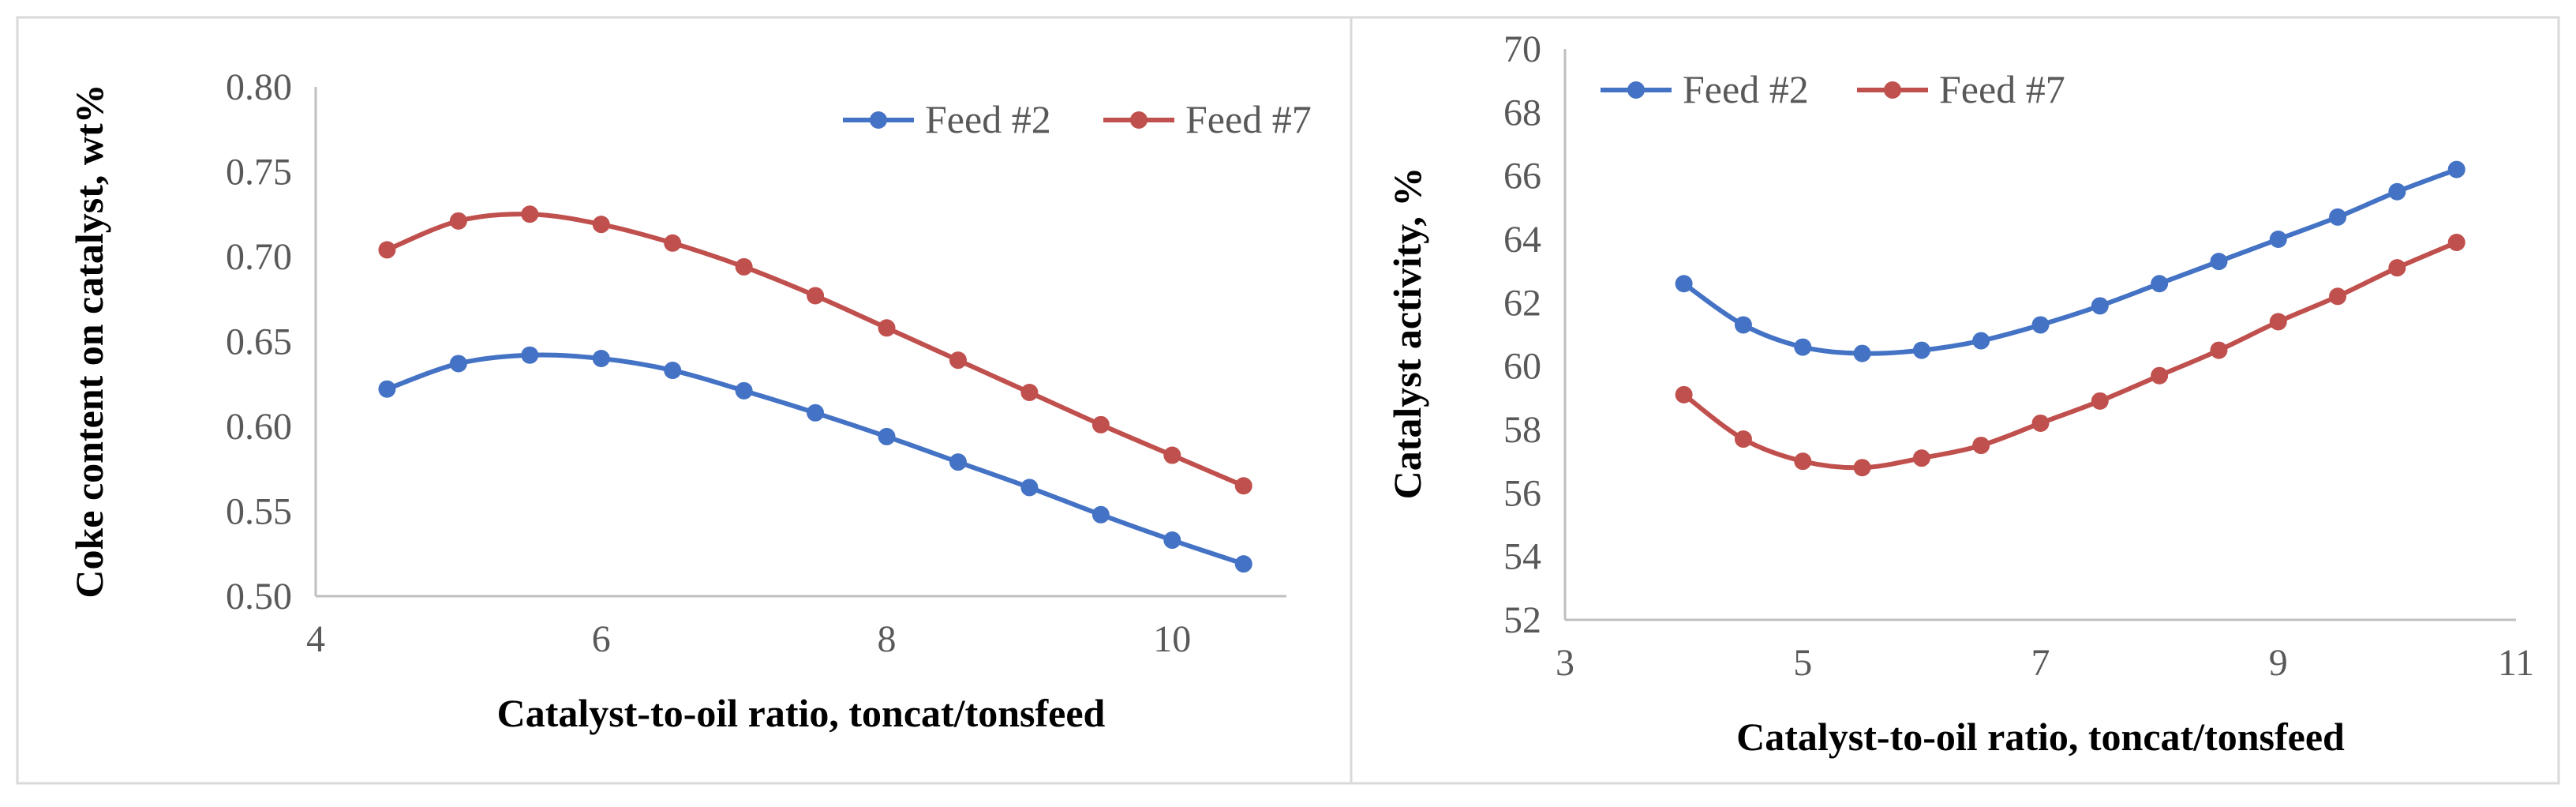  I want to click on y-tick-label: 66, so click(1522, 176).